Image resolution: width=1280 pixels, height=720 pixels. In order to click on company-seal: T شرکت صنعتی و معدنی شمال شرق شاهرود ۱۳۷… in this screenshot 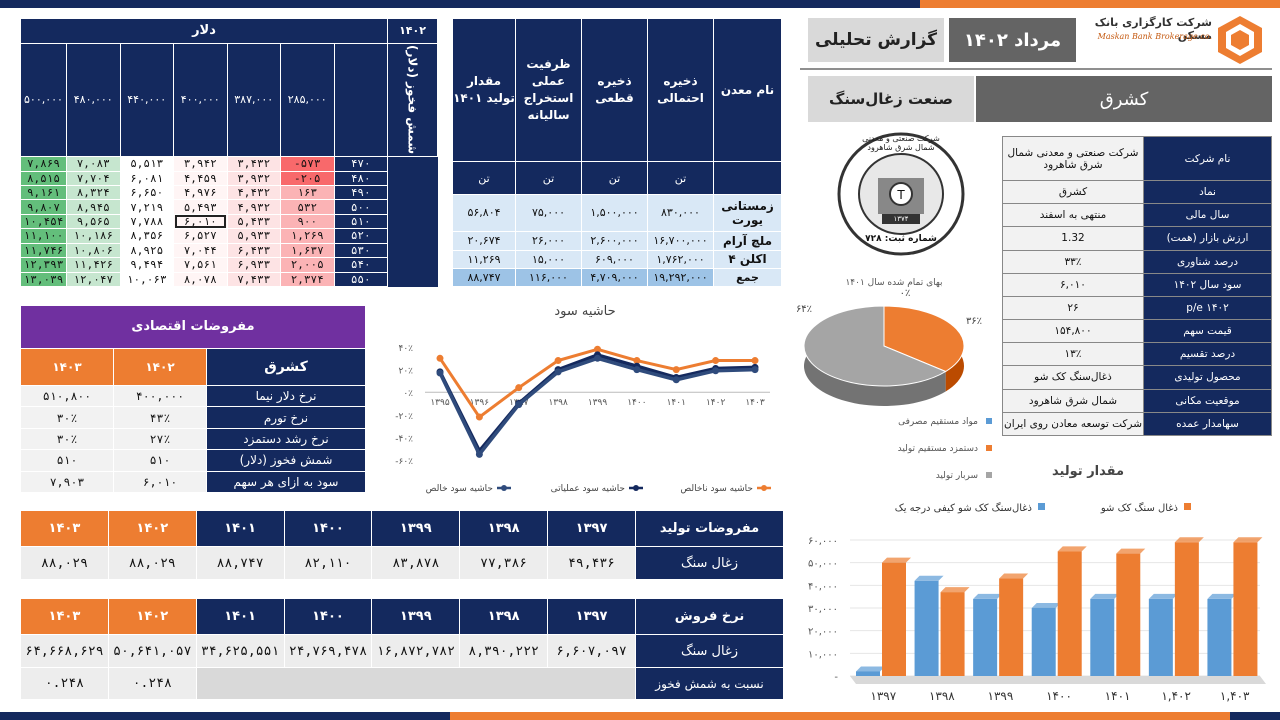, I will do `click(901, 194)`.